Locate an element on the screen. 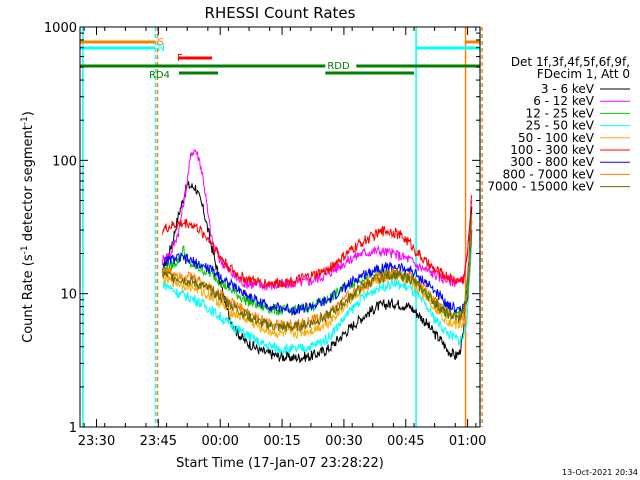 Image resolution: width=640 pixels, height=480 pixels. x-axis-label: Start Time (17-Jan-07 23:28:22) is located at coordinates (280, 463).